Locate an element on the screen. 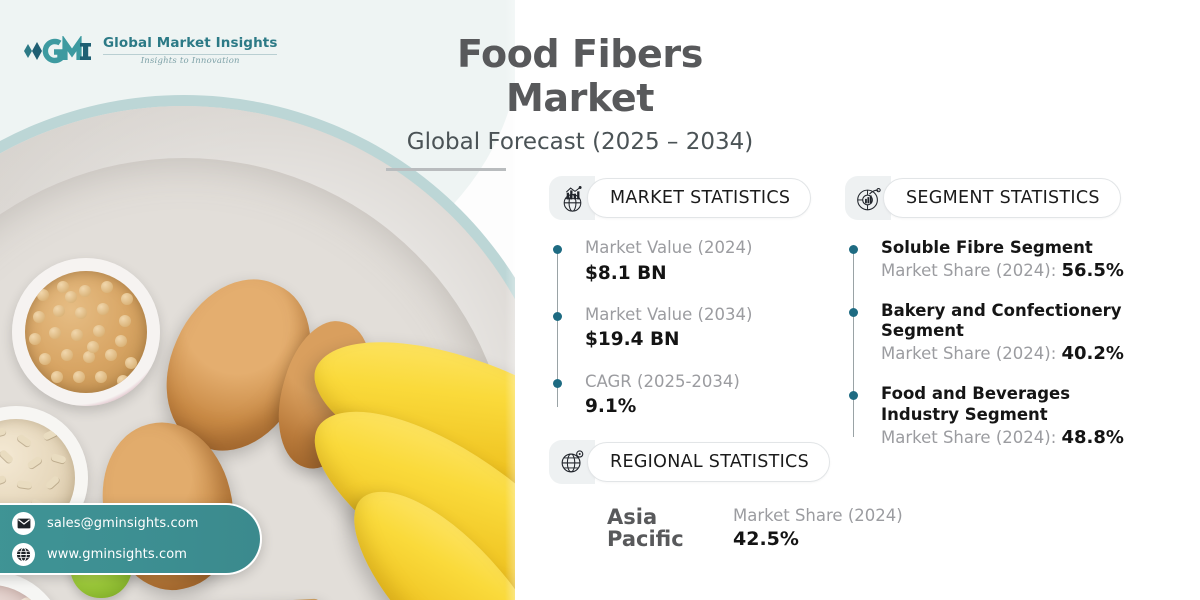  contact-website-row: www.gminsights.com is located at coordinates (136, 554).